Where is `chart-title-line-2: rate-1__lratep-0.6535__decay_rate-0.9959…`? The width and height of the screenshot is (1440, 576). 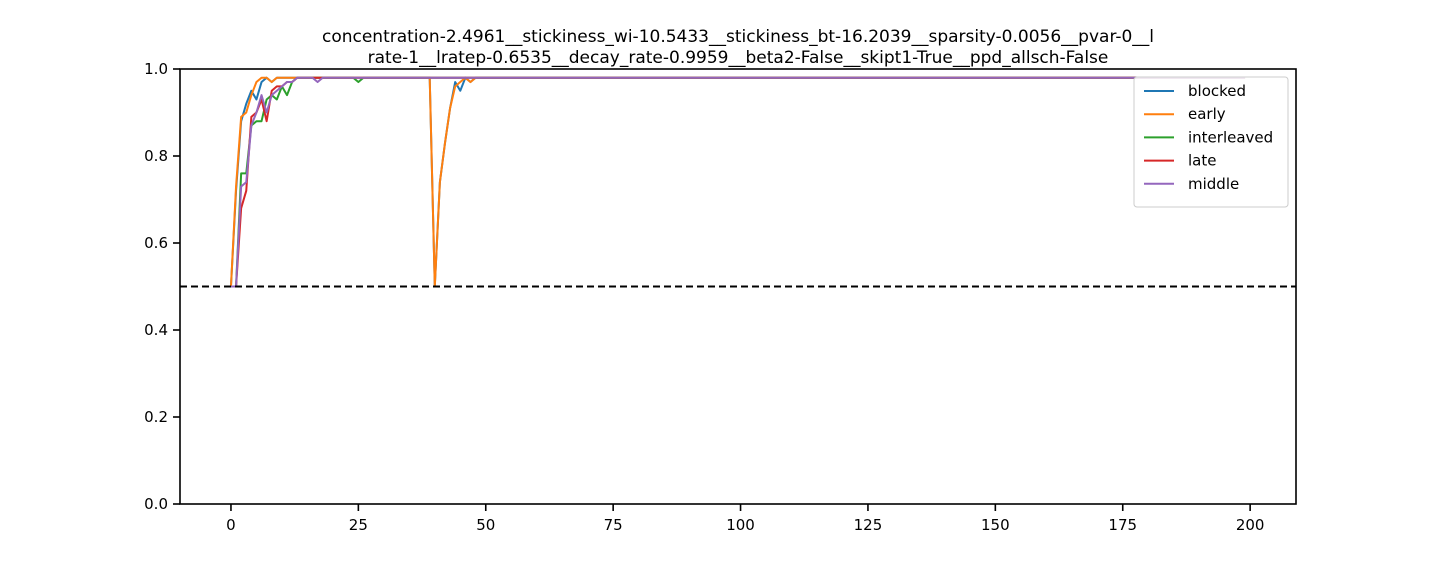 chart-title-line-2: rate-1__lratep-0.6535__decay_rate-0.9959… is located at coordinates (738, 58).